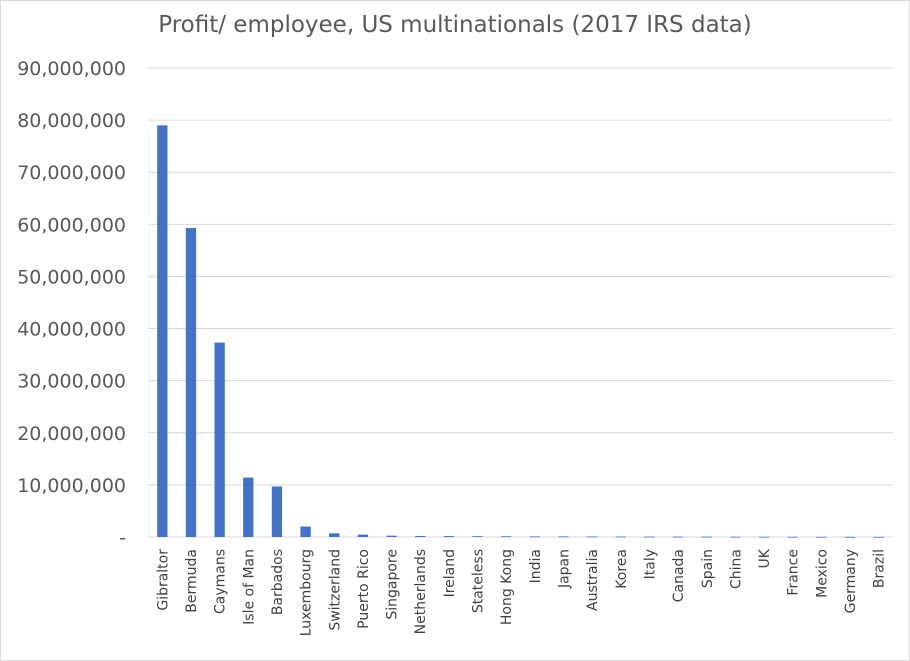 This screenshot has width=910, height=661. Describe the element at coordinates (536, 566) in the screenshot. I see `x-category-label: India` at that location.